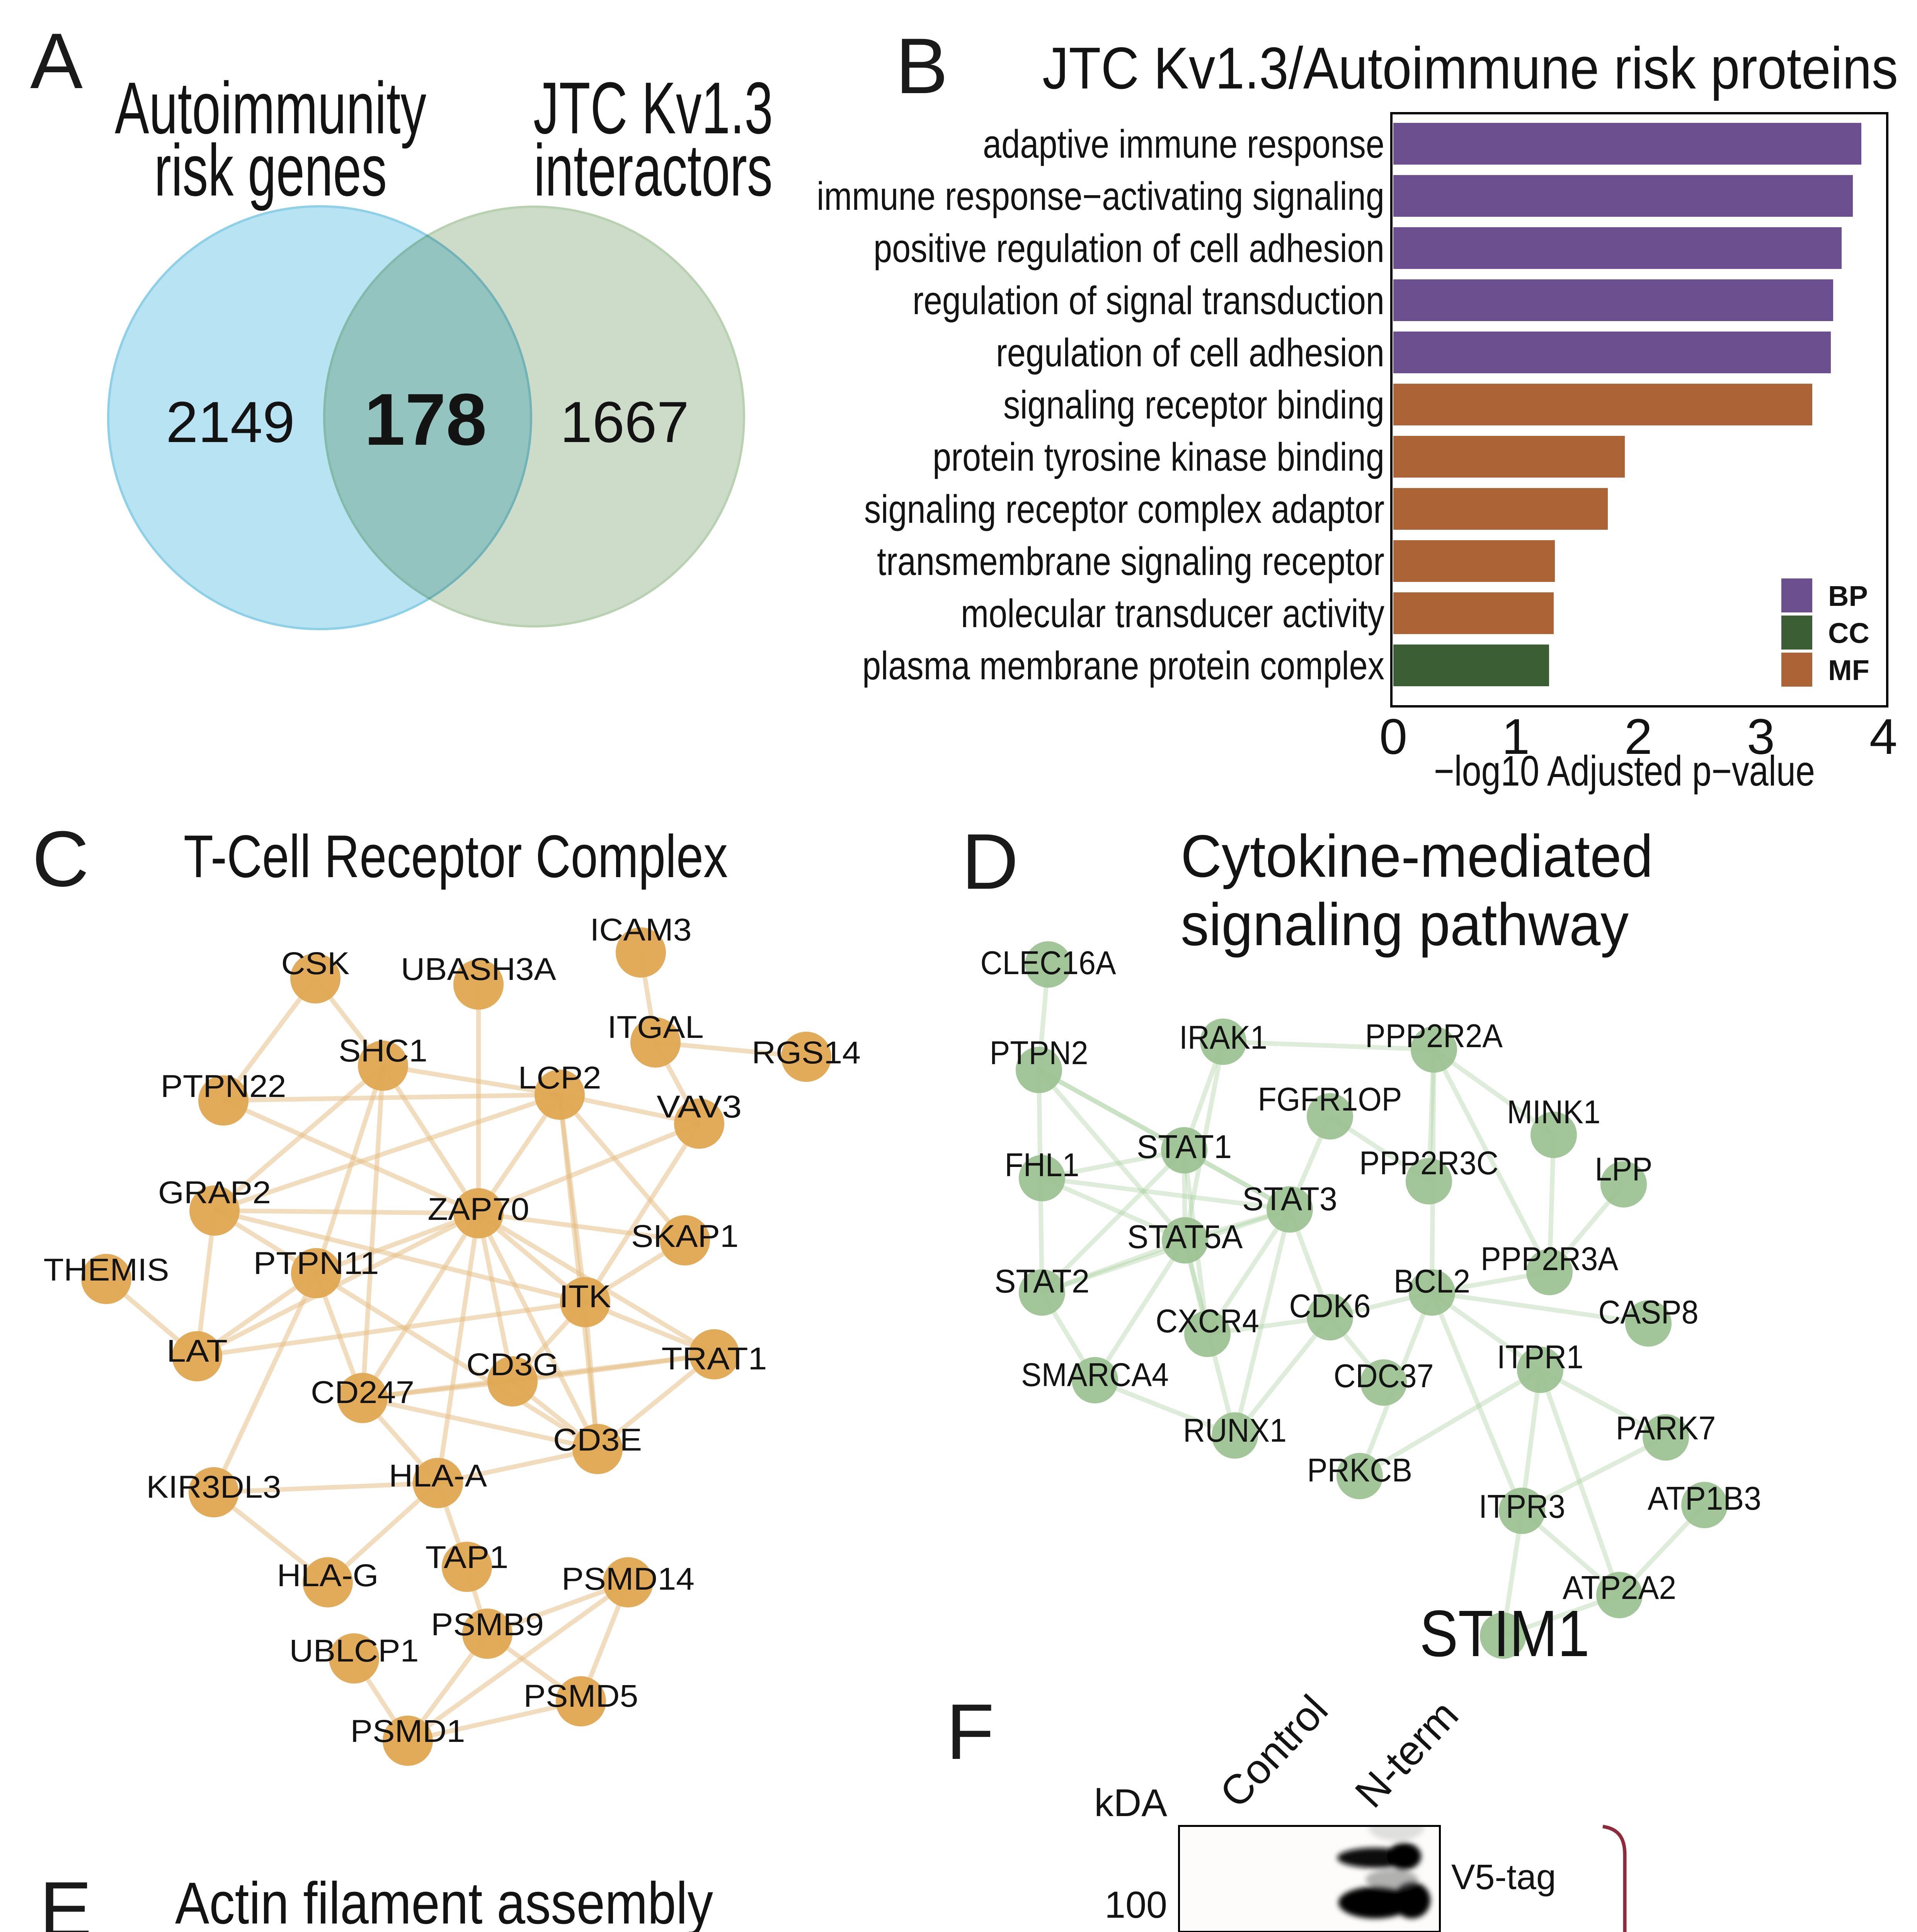 The height and width of the screenshot is (1932, 1917). I want to click on svg-text: SHC1, so click(383, 1050).